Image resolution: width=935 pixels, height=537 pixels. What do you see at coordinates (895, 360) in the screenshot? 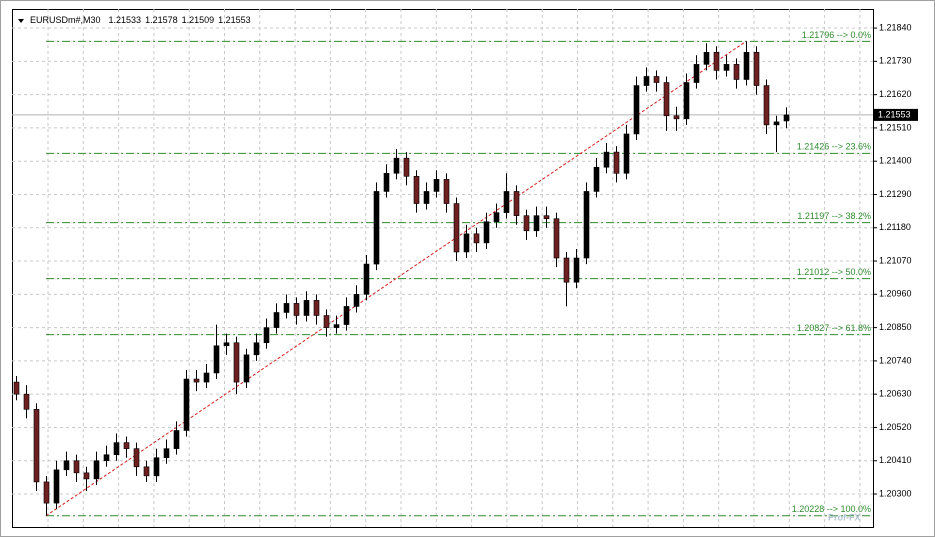
I see `y-tick-label: 1.20740` at bounding box center [895, 360].